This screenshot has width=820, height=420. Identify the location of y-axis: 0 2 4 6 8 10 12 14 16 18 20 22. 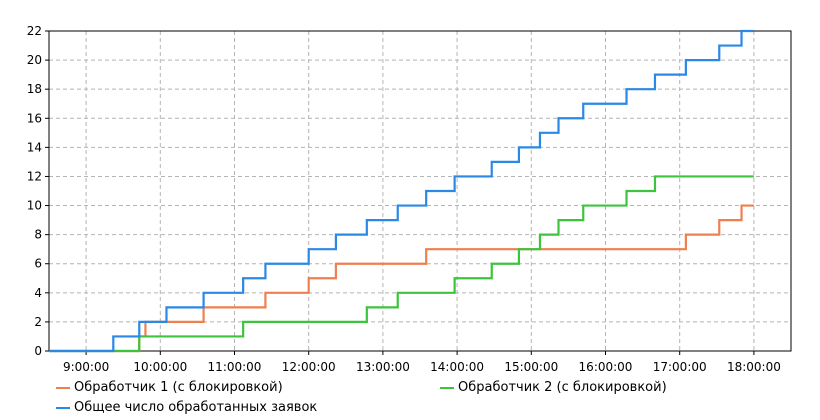
(38, 191).